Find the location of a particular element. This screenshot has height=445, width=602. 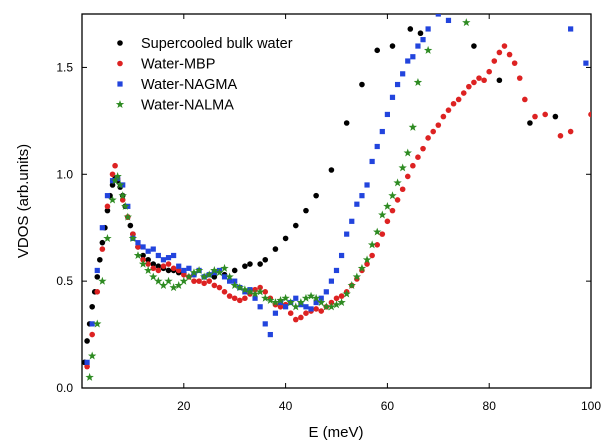

x-tick-label: 20 is located at coordinates (184, 406).